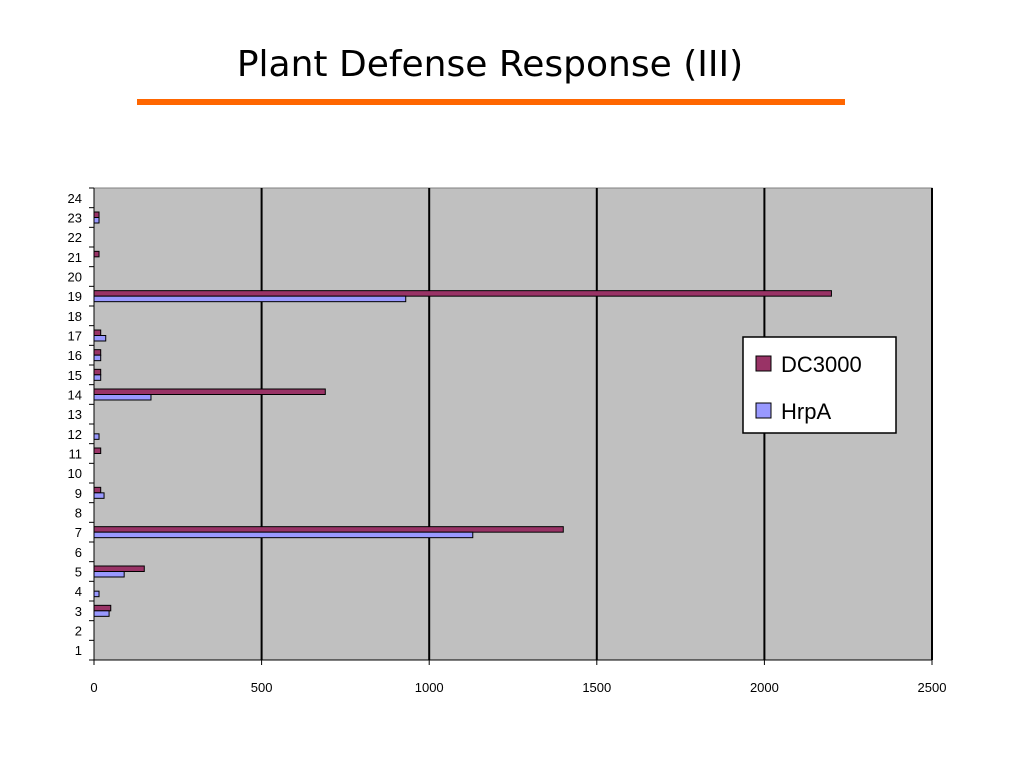 Image resolution: width=1024 pixels, height=768 pixels. Describe the element at coordinates (78, 493) in the screenshot. I see `y-tick-label: 9` at that location.